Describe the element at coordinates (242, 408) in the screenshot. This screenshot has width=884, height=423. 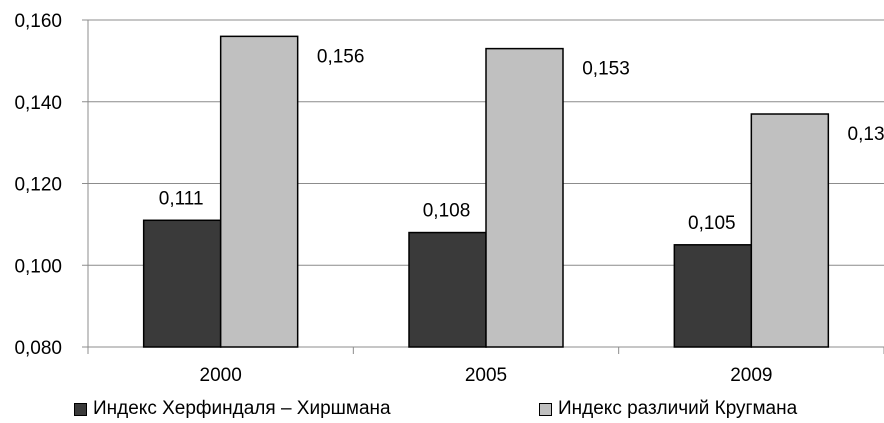
I see `legend-label-herfindahl: Индекс Херфиндаля – Хиршмана` at that location.